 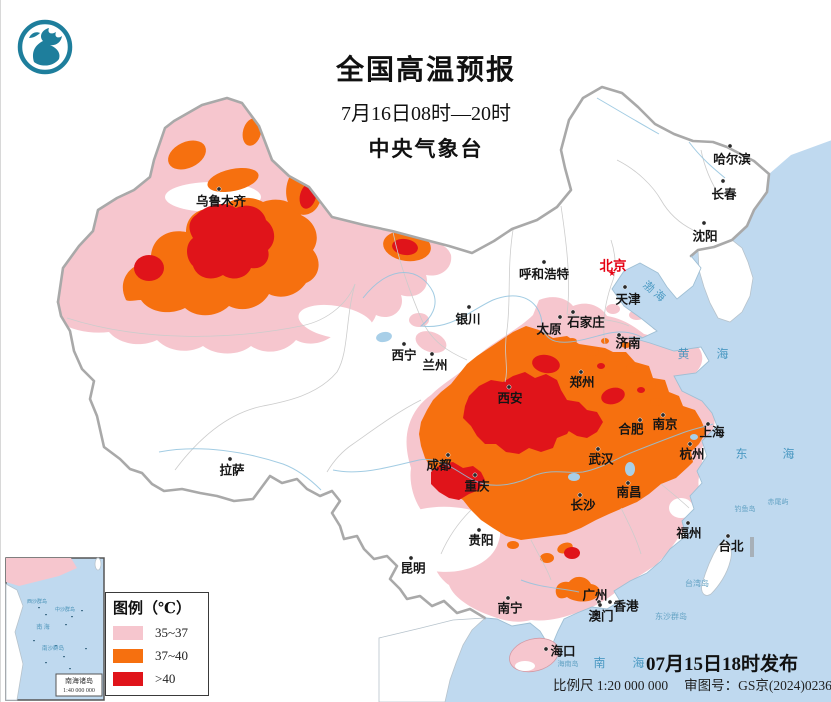 I want to click on city-marker: 贵阳, so click(x=481, y=537).